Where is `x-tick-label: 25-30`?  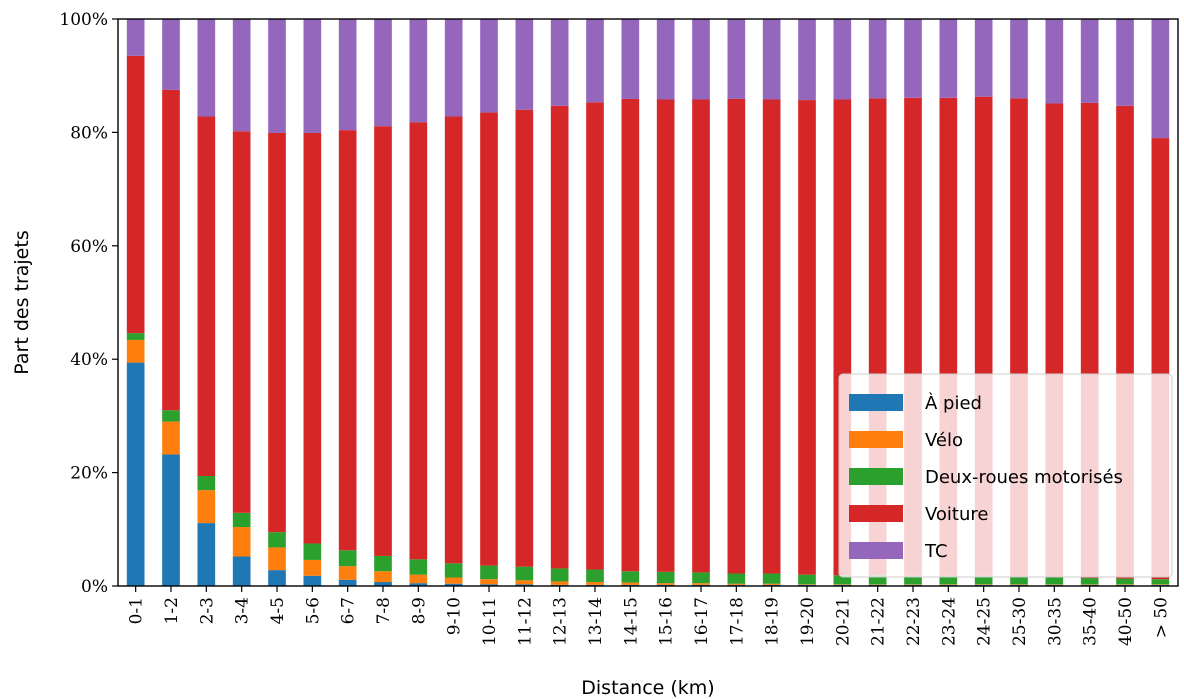
x-tick-label: 25-30 is located at coordinates (1020, 621).